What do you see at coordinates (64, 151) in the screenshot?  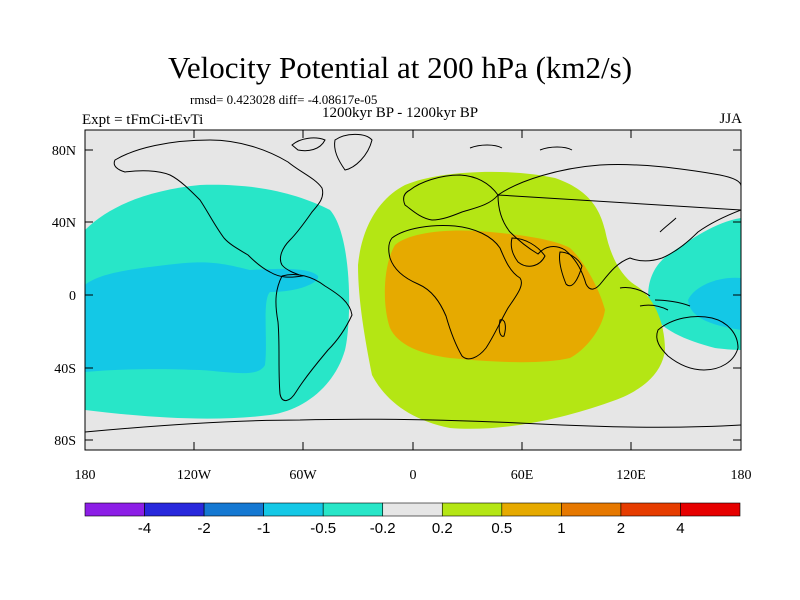 I see `lat-label-80n: 80N` at bounding box center [64, 151].